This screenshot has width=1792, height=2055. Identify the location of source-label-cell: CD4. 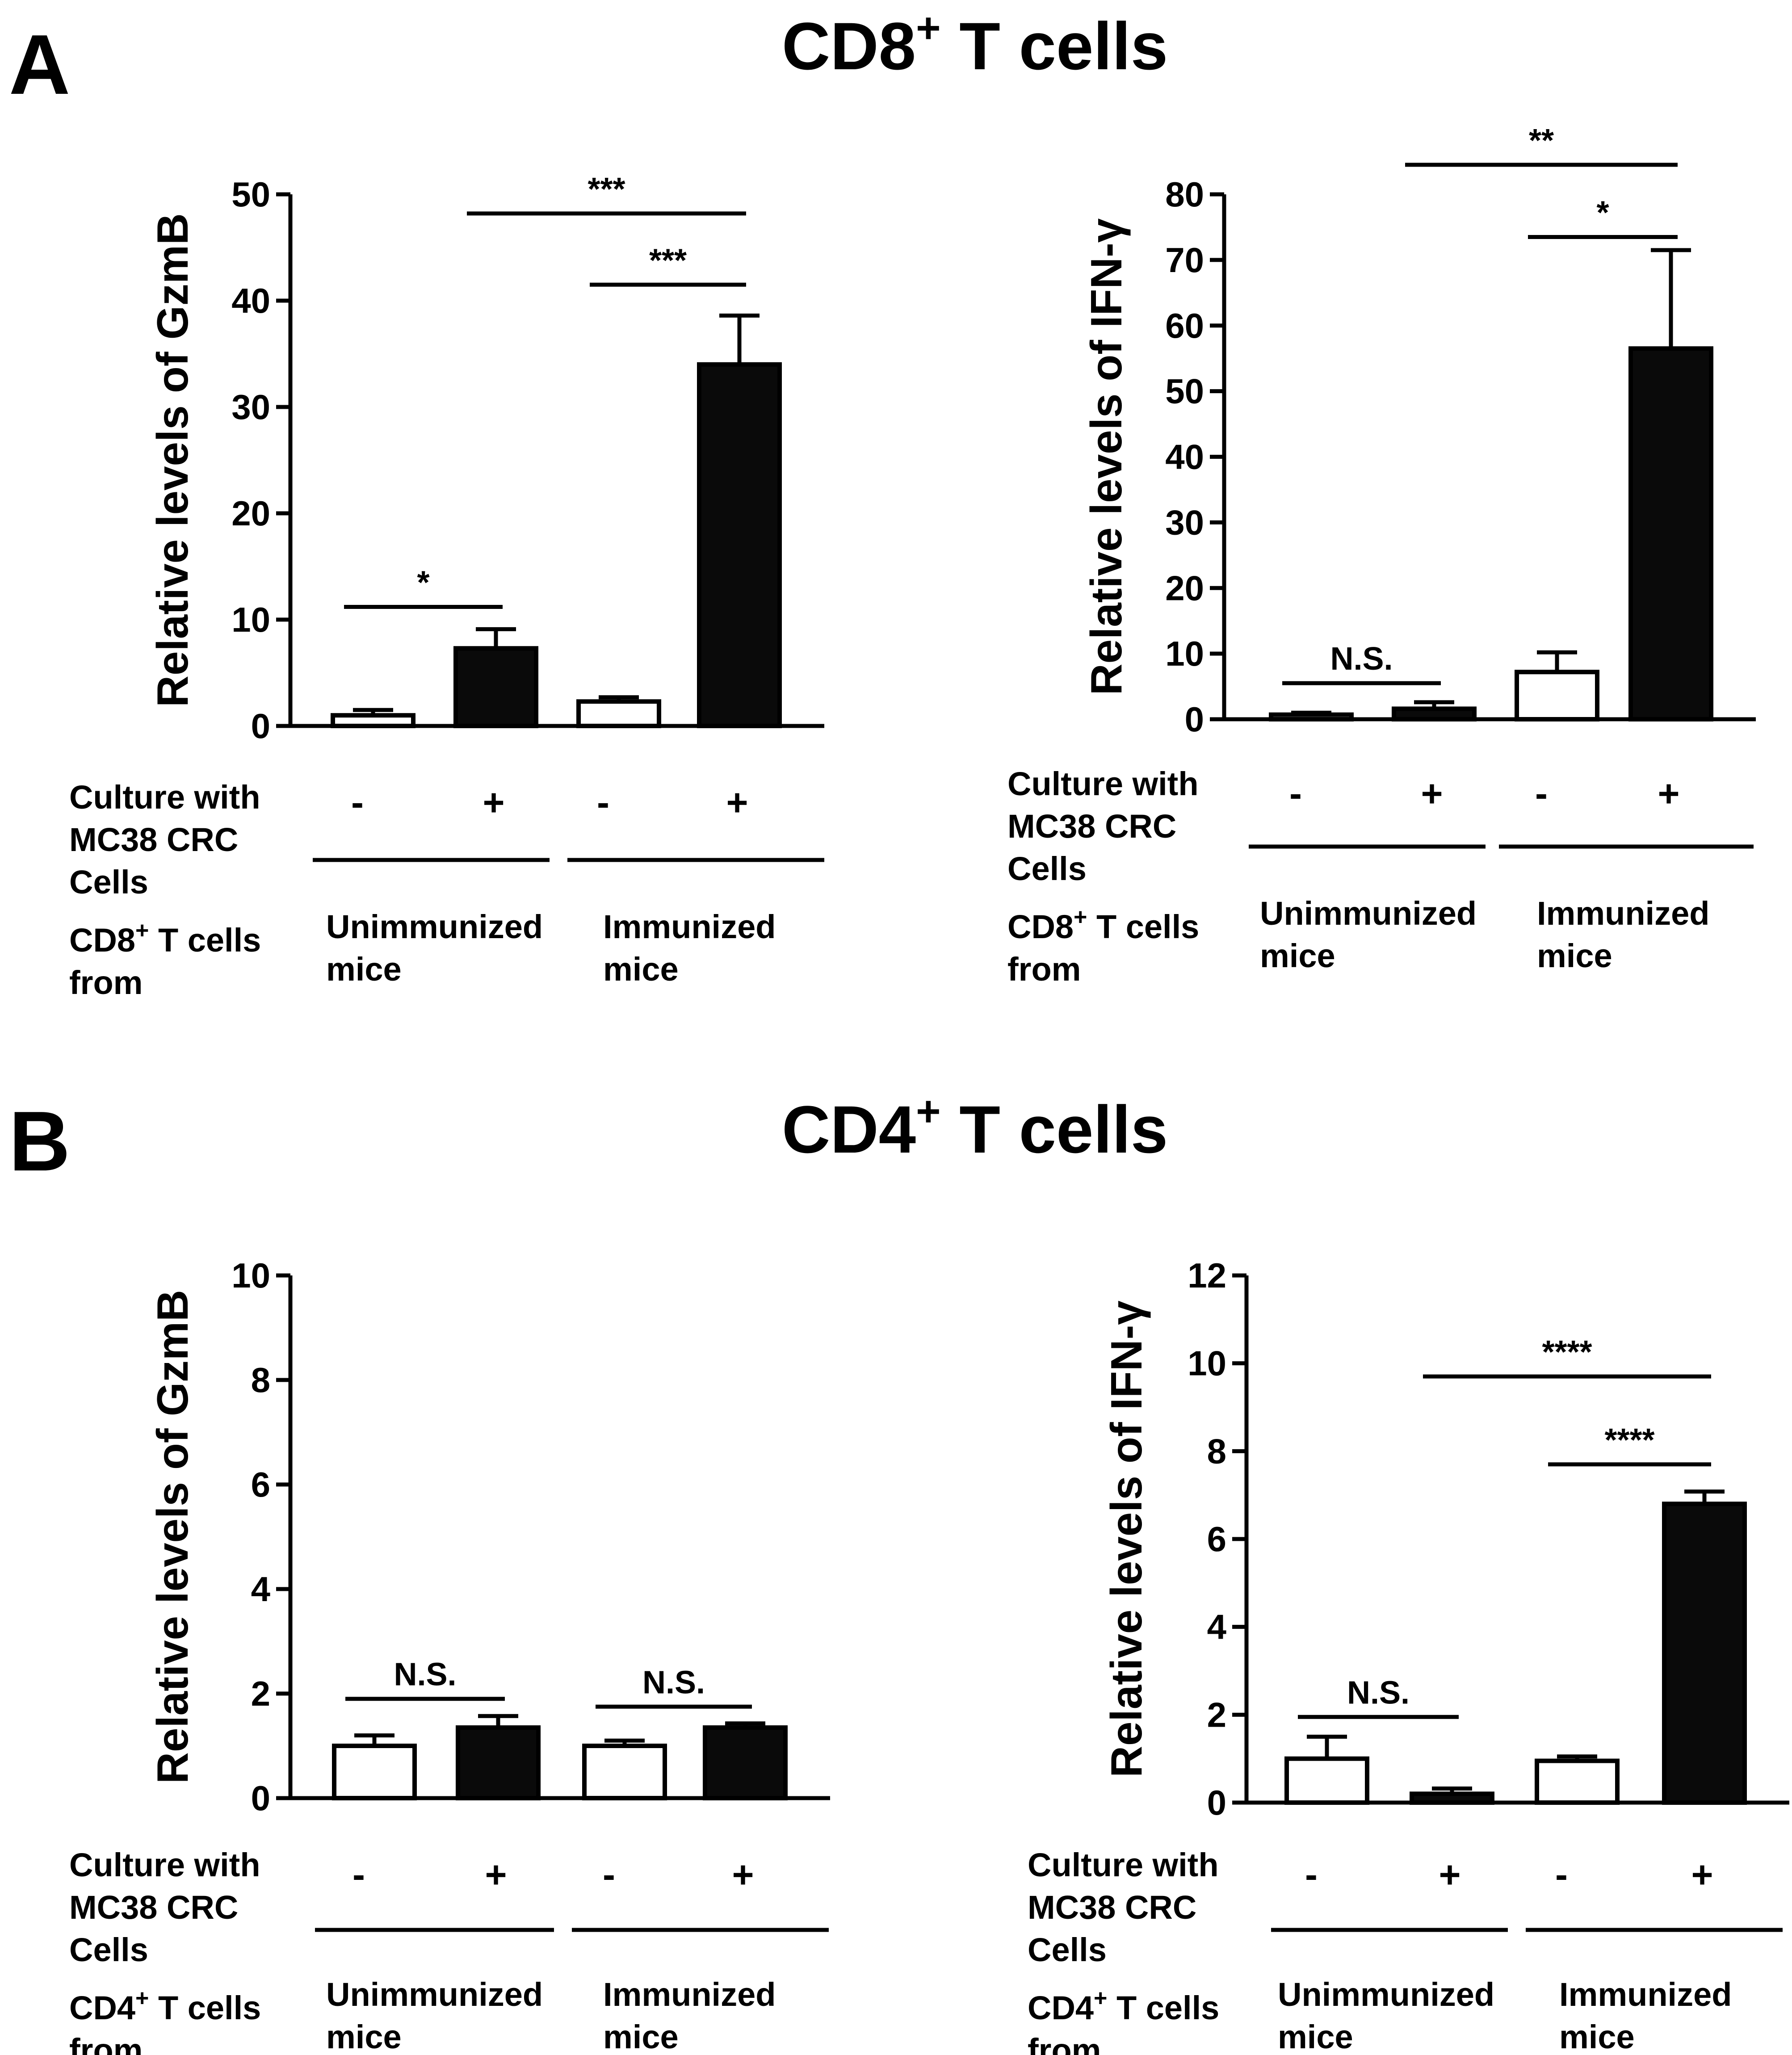
(102, 2007).